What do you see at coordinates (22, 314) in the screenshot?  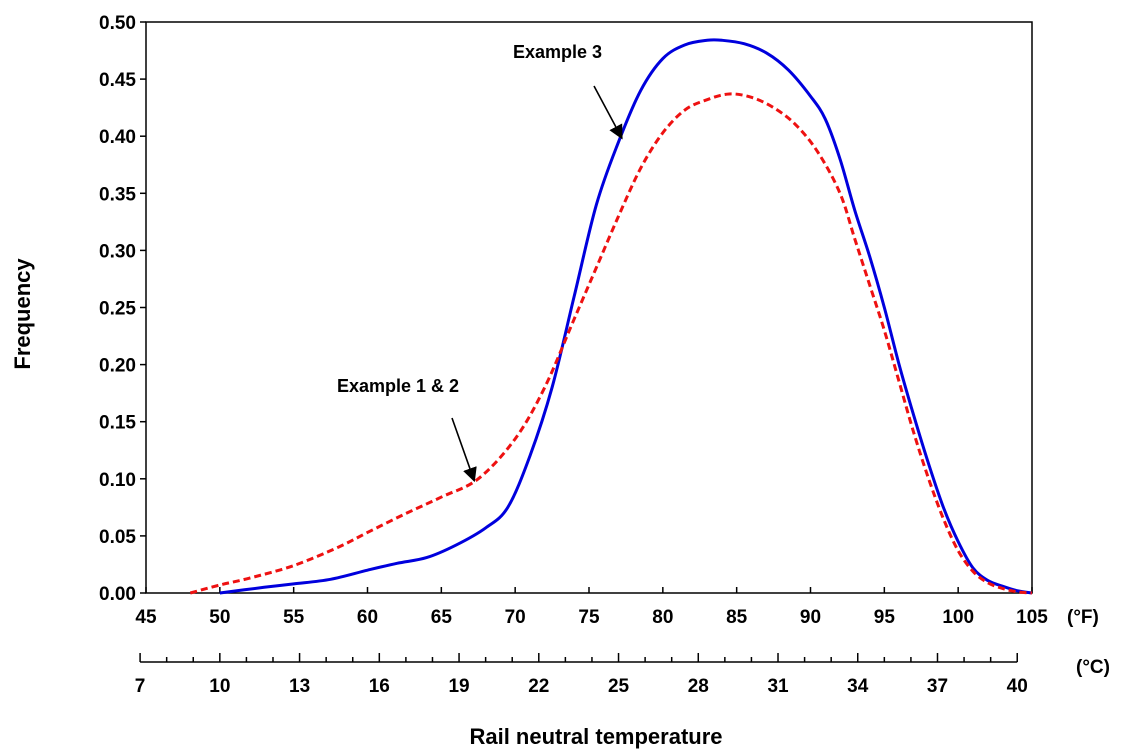 I see `y-axis-title: Frequency` at bounding box center [22, 314].